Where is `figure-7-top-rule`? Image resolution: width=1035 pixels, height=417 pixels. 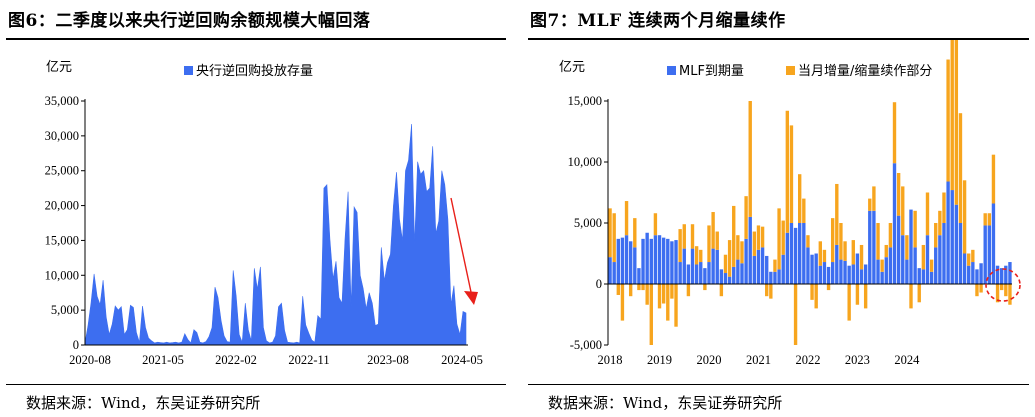 figure-7-top-rule is located at coordinates (778, 39).